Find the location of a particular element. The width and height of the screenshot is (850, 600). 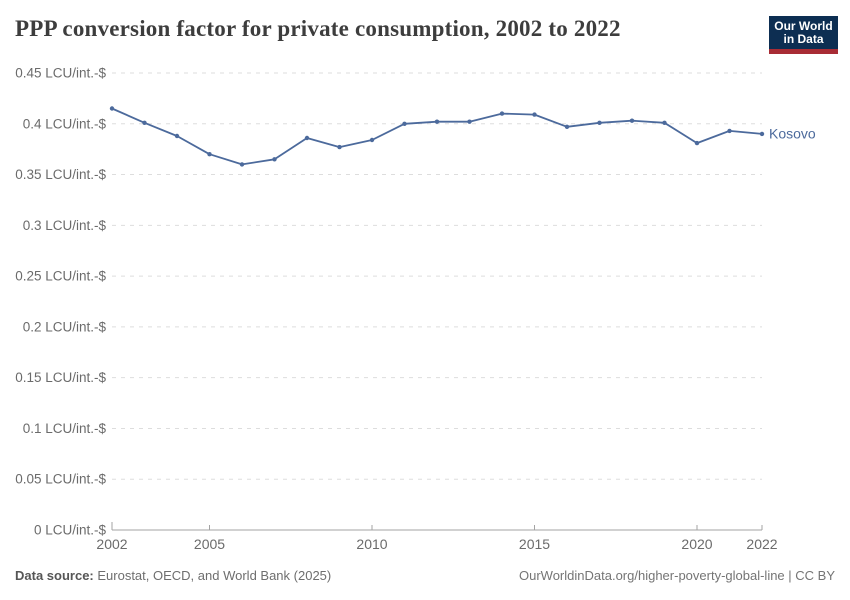

y-tick-label: 0.35 LCU/int.-$ is located at coordinates (60, 174).